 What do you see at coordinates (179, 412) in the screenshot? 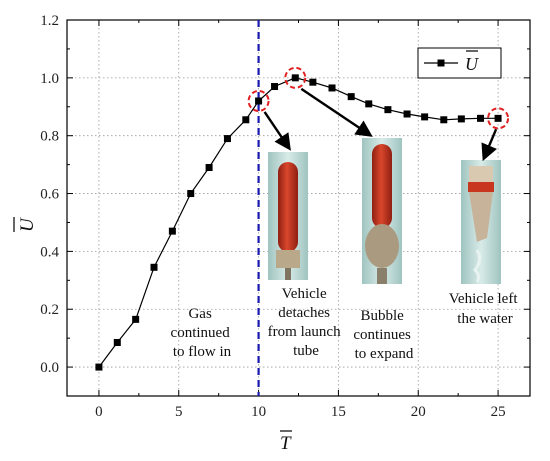
I see `x-tick-label: 5` at bounding box center [179, 412].